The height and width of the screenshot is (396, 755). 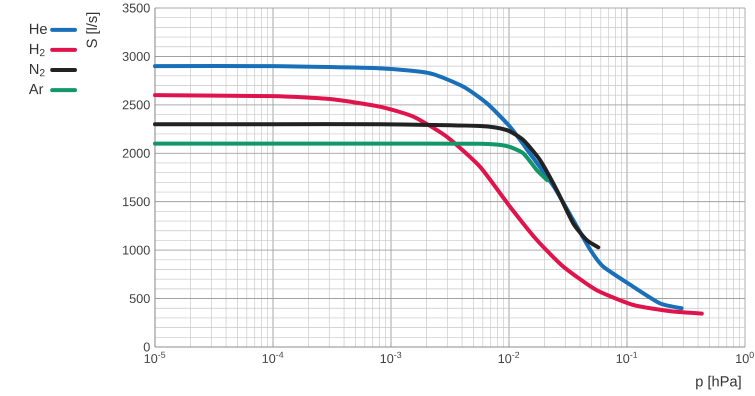 I want to click on y-tick-label: 0, so click(x=147, y=347).